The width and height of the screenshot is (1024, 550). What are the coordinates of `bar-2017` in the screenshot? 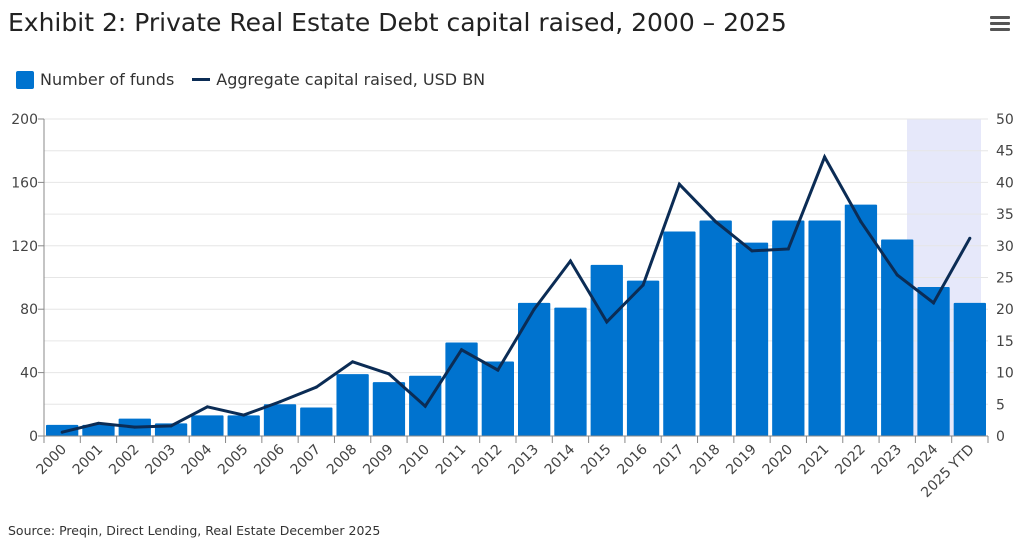 It's located at (679, 333).